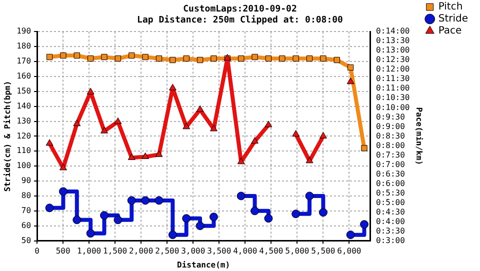 This screenshot has height=271, width=480. What do you see at coordinates (24, 135) in the screenshot?
I see `y-tick-label: 120` at bounding box center [24, 135].